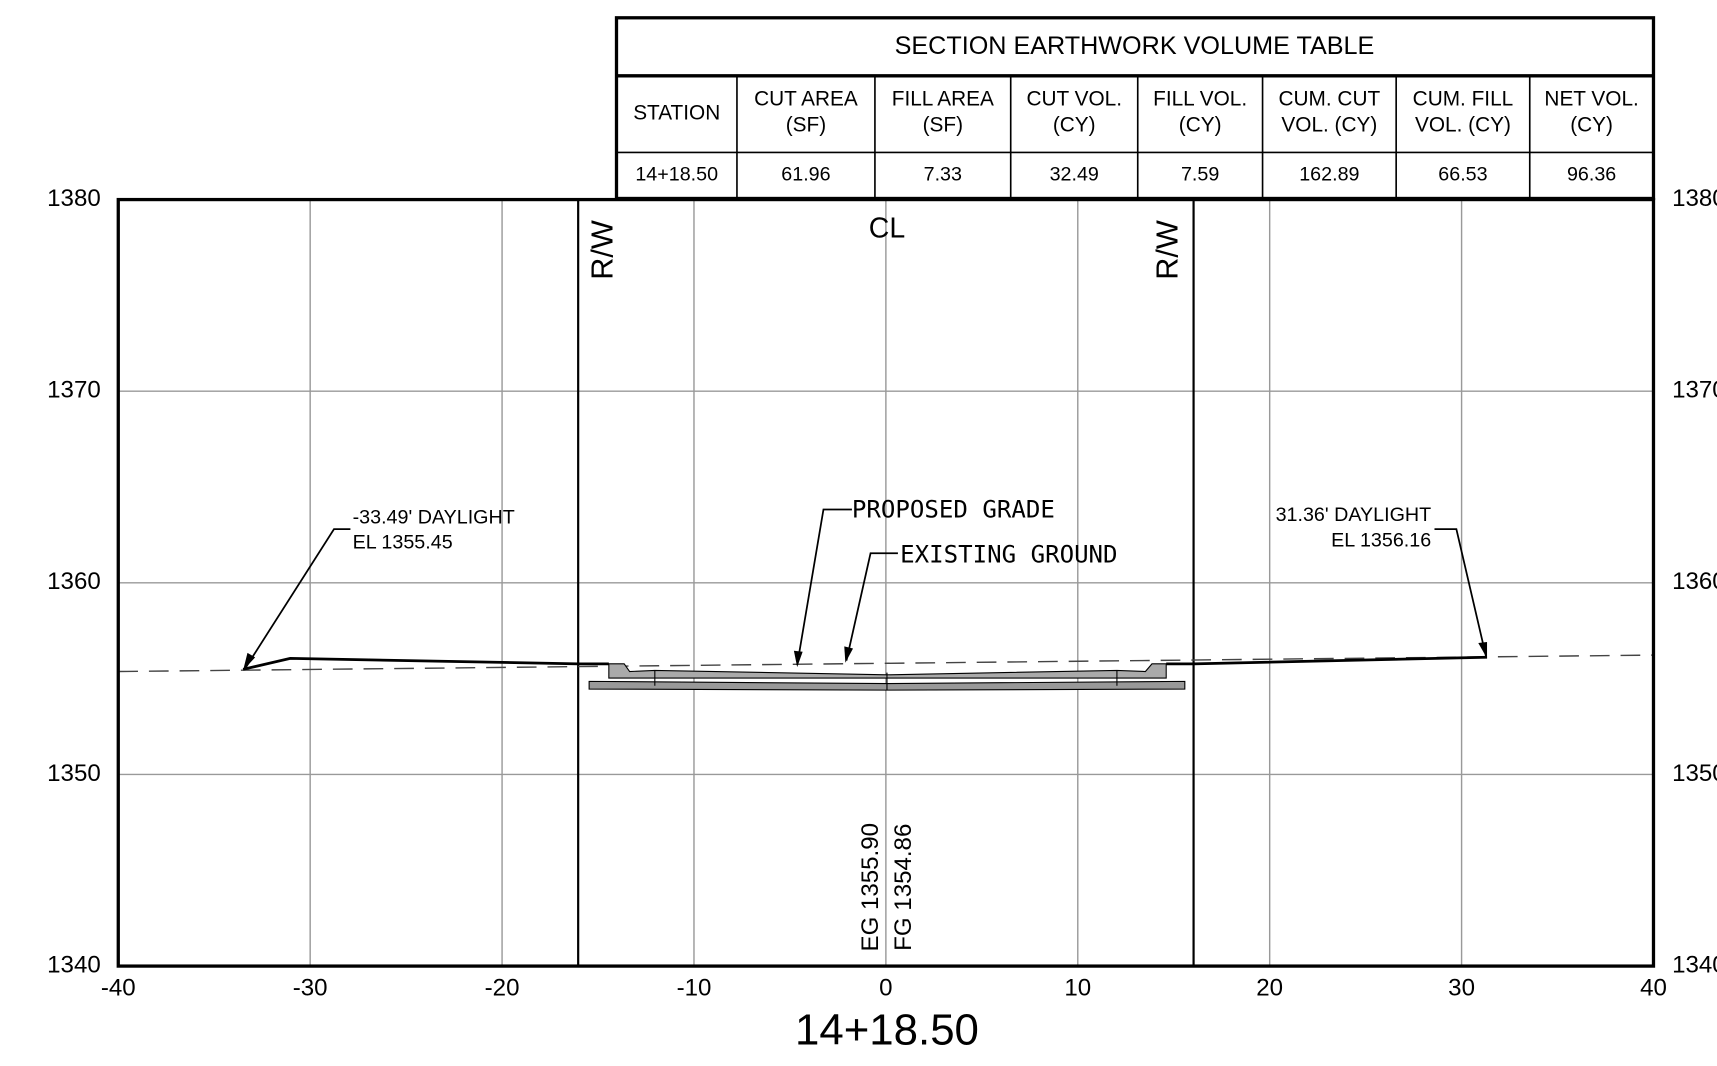 Image resolution: width=1717 pixels, height=1066 pixels. I want to click on x-tick-label: 20, so click(1269, 987).